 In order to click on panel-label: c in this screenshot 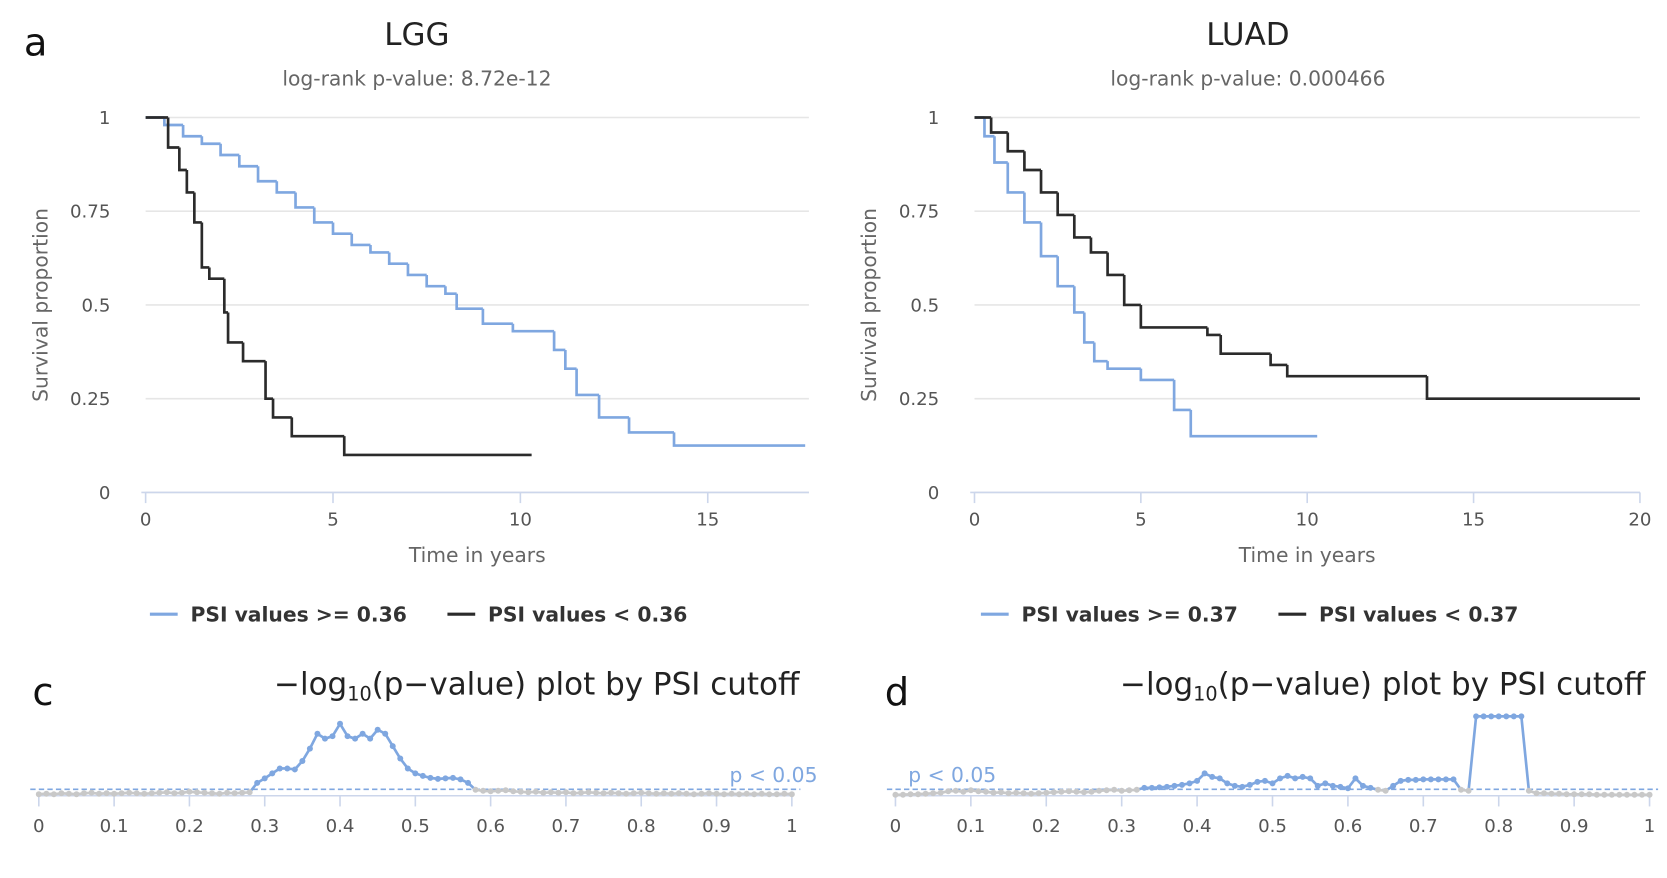, I will do `click(42, 692)`.